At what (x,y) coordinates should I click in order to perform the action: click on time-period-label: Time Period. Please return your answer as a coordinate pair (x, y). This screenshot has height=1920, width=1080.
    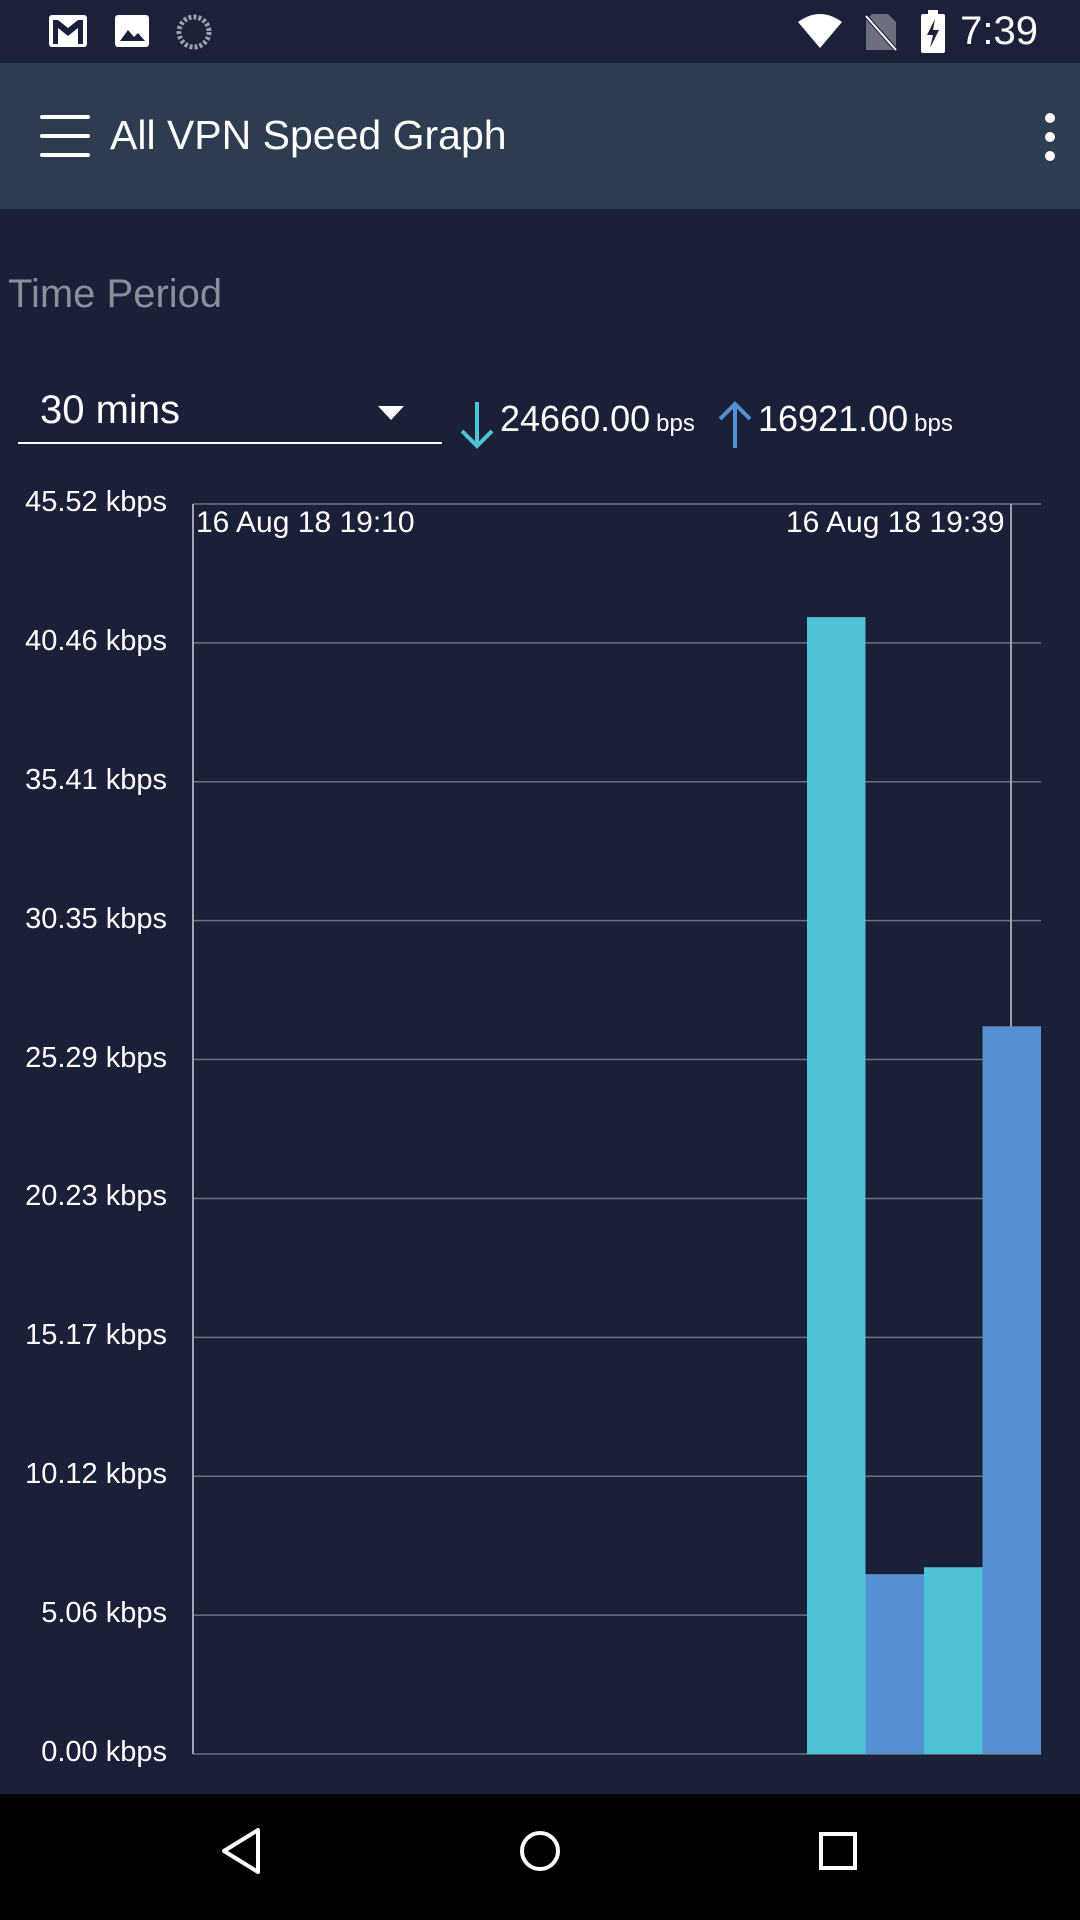
    Looking at the image, I should click on (115, 294).